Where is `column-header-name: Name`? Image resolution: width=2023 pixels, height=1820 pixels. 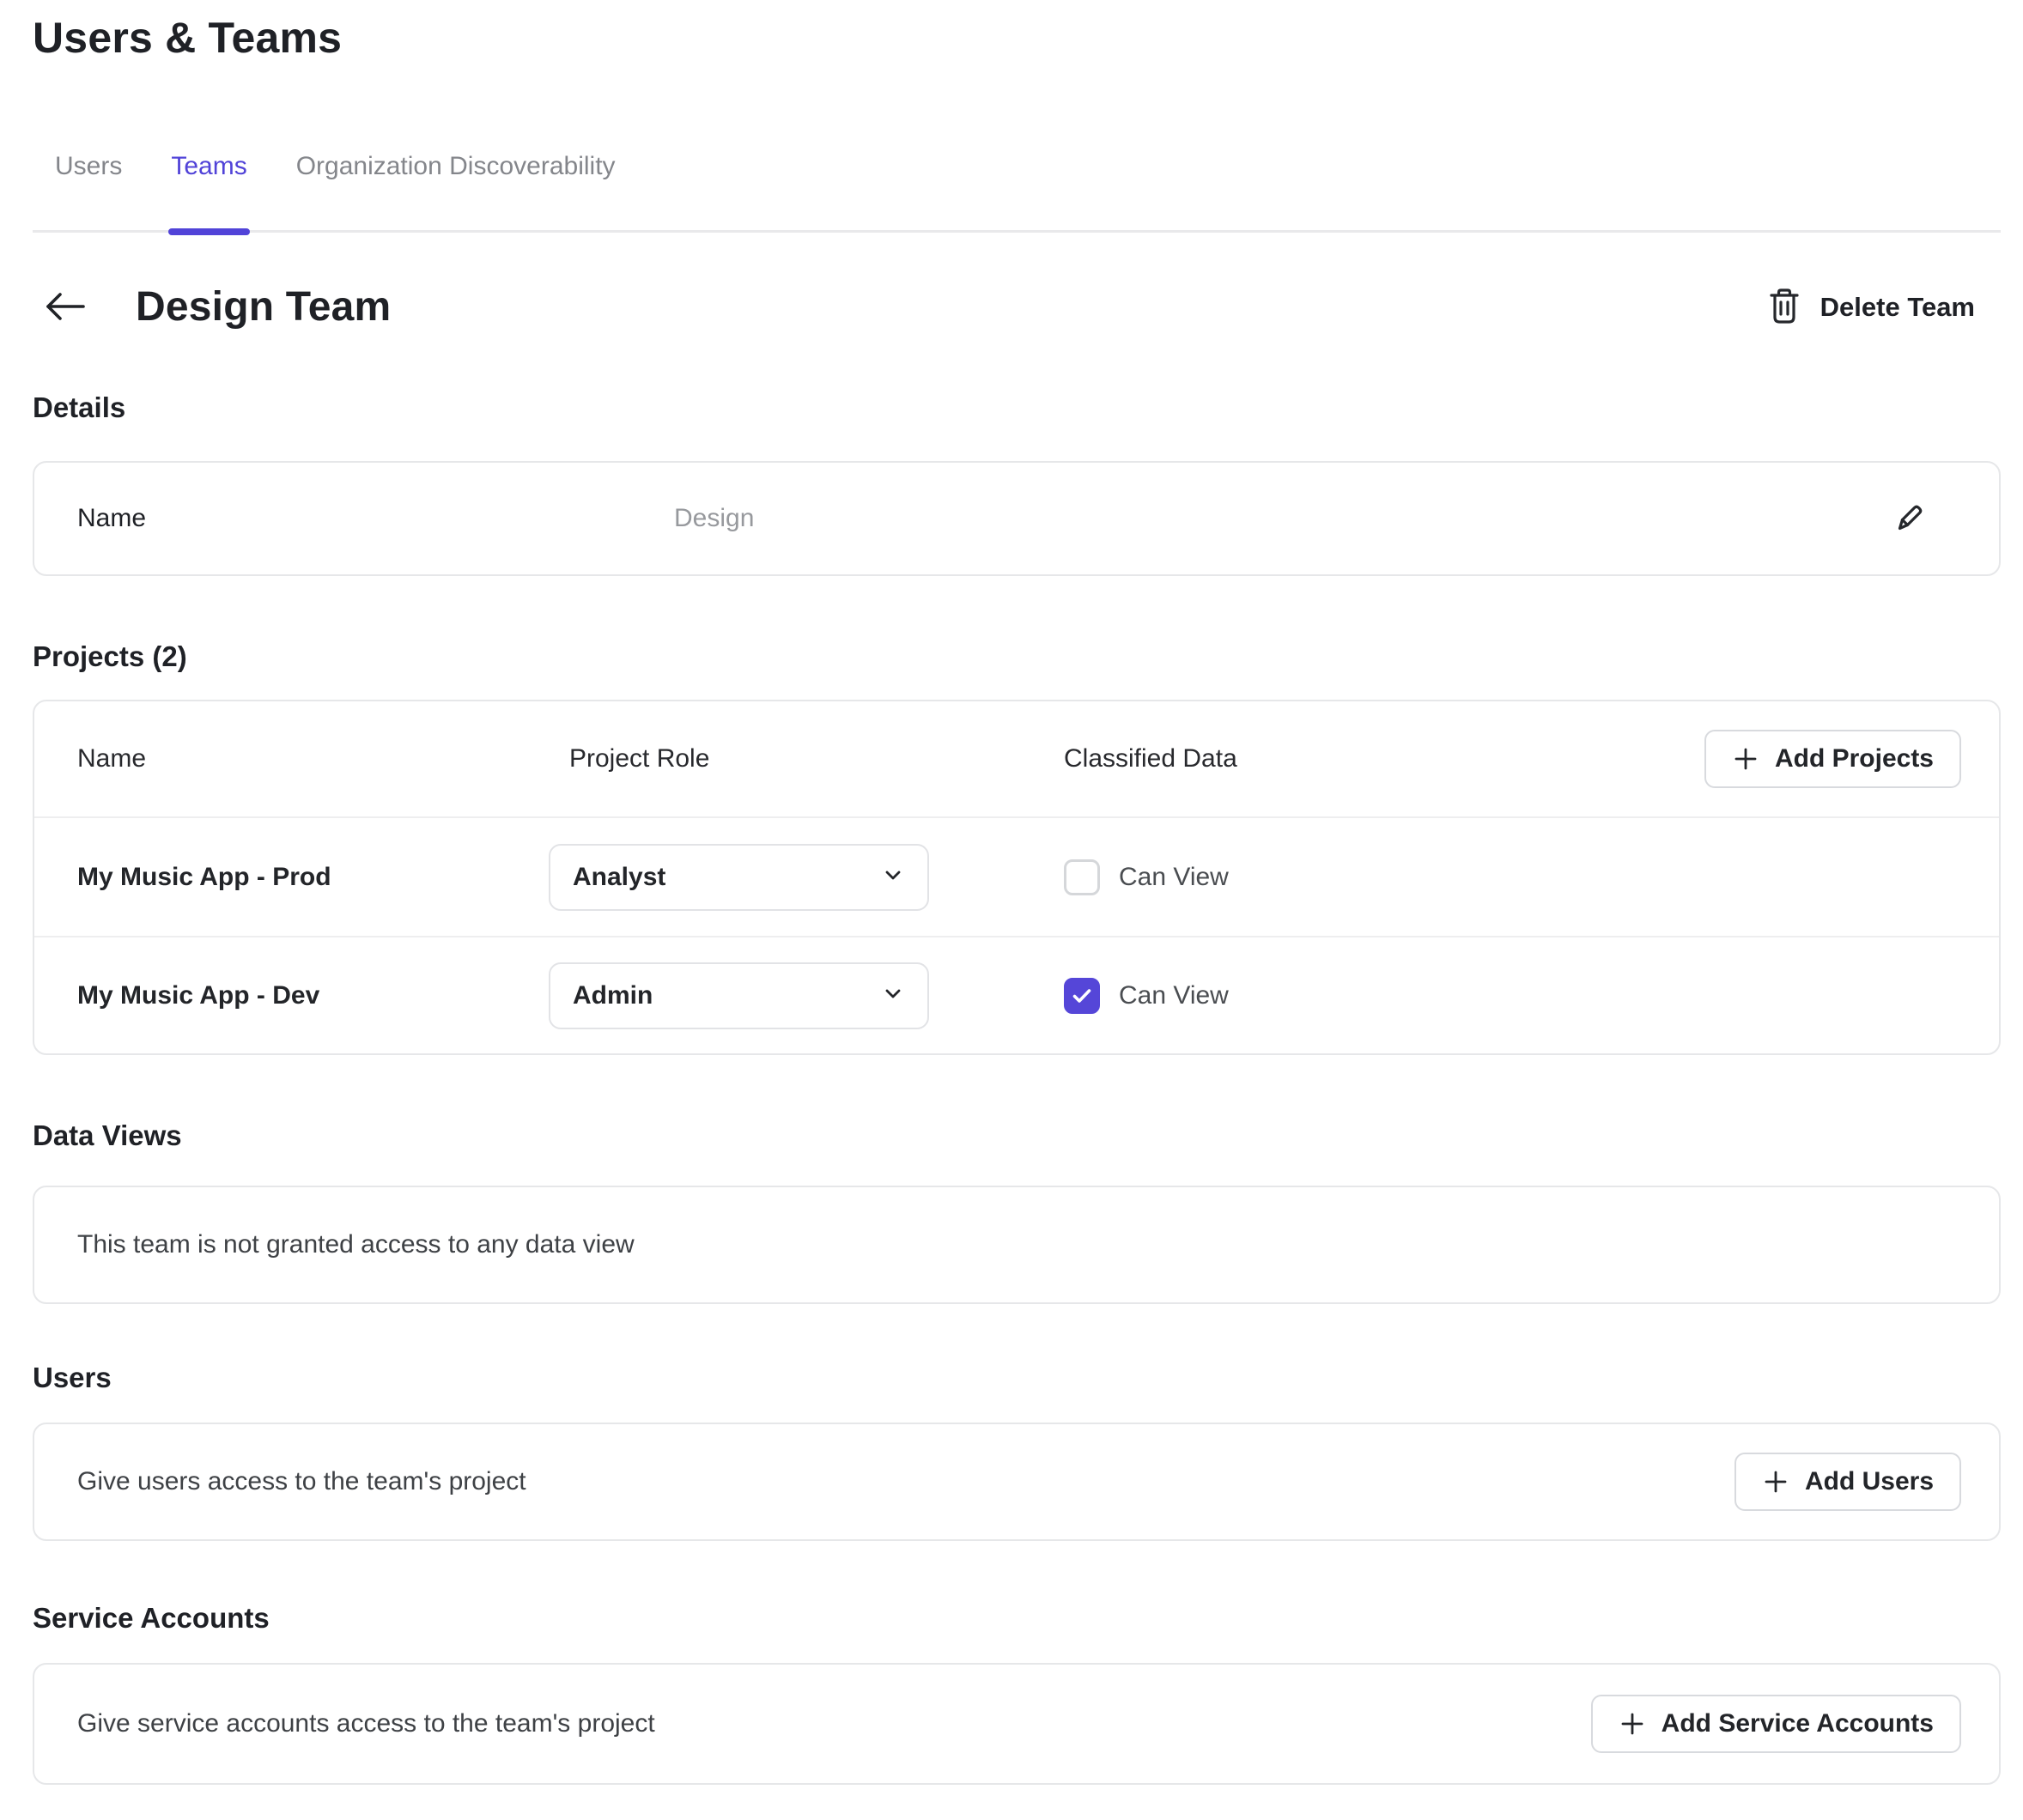
column-header-name: Name is located at coordinates (112, 759).